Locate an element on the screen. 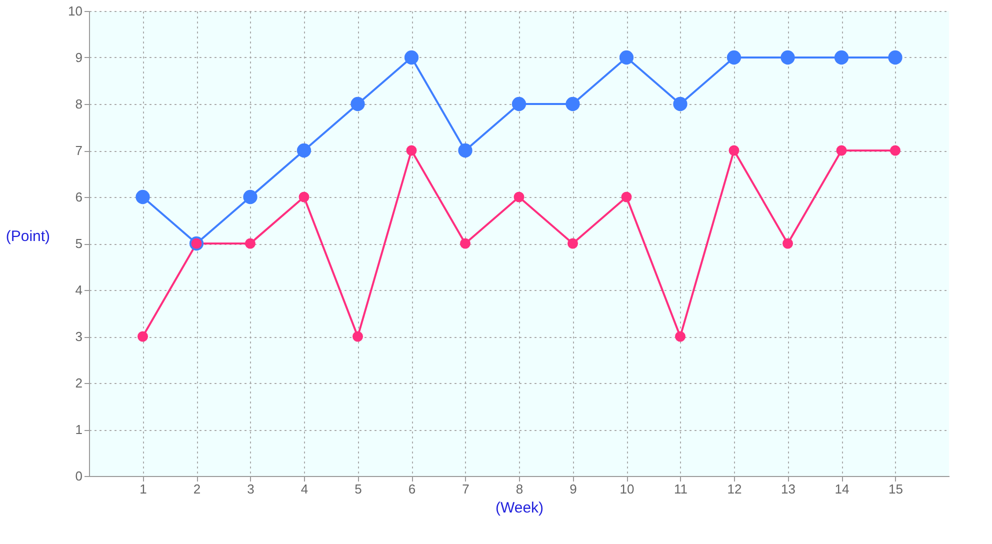  y-tick-label: 1 is located at coordinates (78, 429).